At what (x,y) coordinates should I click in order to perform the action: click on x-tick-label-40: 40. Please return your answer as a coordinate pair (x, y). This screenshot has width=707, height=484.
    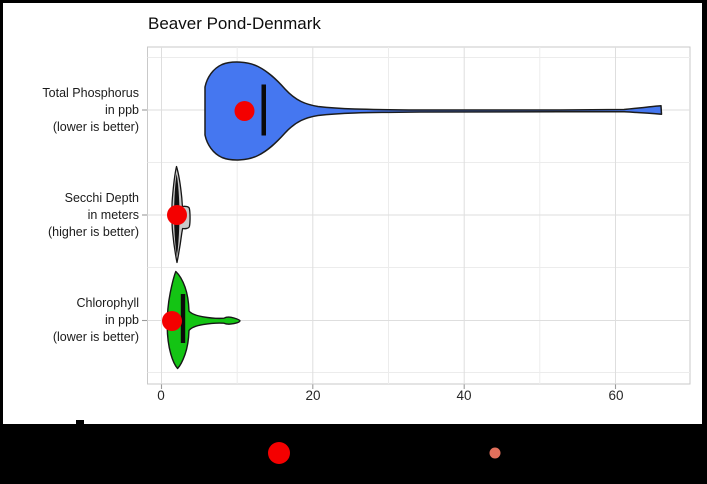
    Looking at the image, I should click on (464, 395).